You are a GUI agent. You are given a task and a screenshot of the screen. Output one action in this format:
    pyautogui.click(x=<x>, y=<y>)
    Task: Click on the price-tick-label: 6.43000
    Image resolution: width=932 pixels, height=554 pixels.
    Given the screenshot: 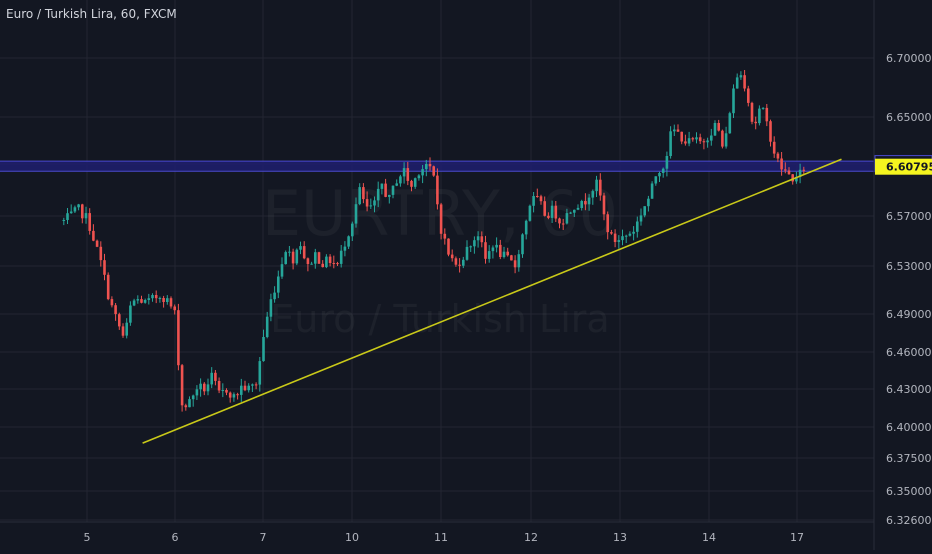 What is the action you would take?
    pyautogui.click(x=909, y=389)
    